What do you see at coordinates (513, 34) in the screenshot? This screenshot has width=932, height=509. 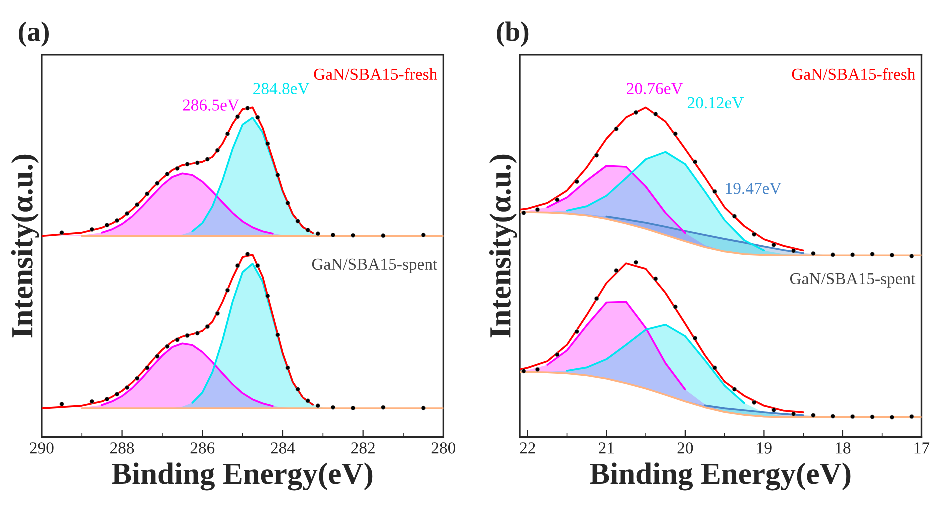 I see `chart-title: (b)` at bounding box center [513, 34].